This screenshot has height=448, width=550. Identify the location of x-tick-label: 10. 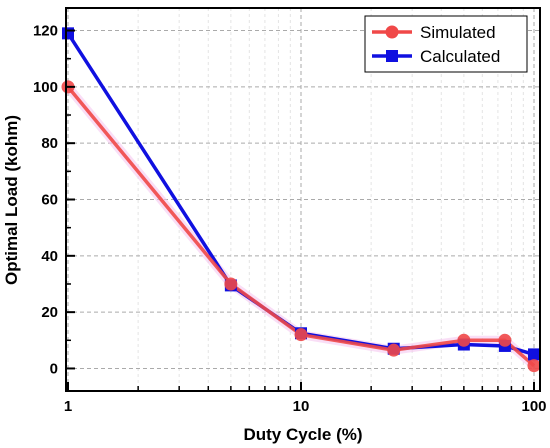
(301, 406).